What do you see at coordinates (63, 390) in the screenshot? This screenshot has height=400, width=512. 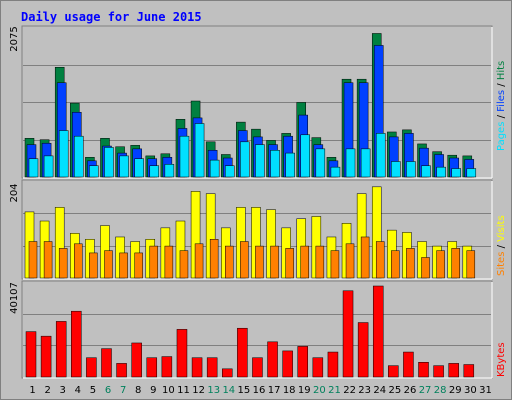 I see `x-tick-label: 3` at bounding box center [63, 390].